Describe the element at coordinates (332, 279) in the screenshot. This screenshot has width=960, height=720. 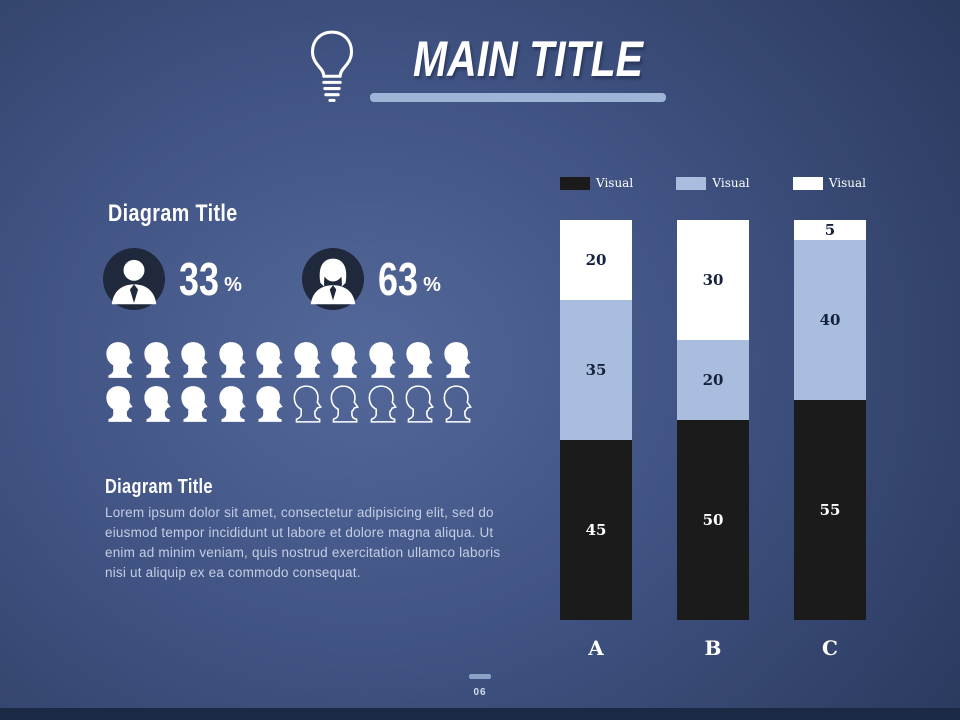
I see `avatar-female-icon` at that location.